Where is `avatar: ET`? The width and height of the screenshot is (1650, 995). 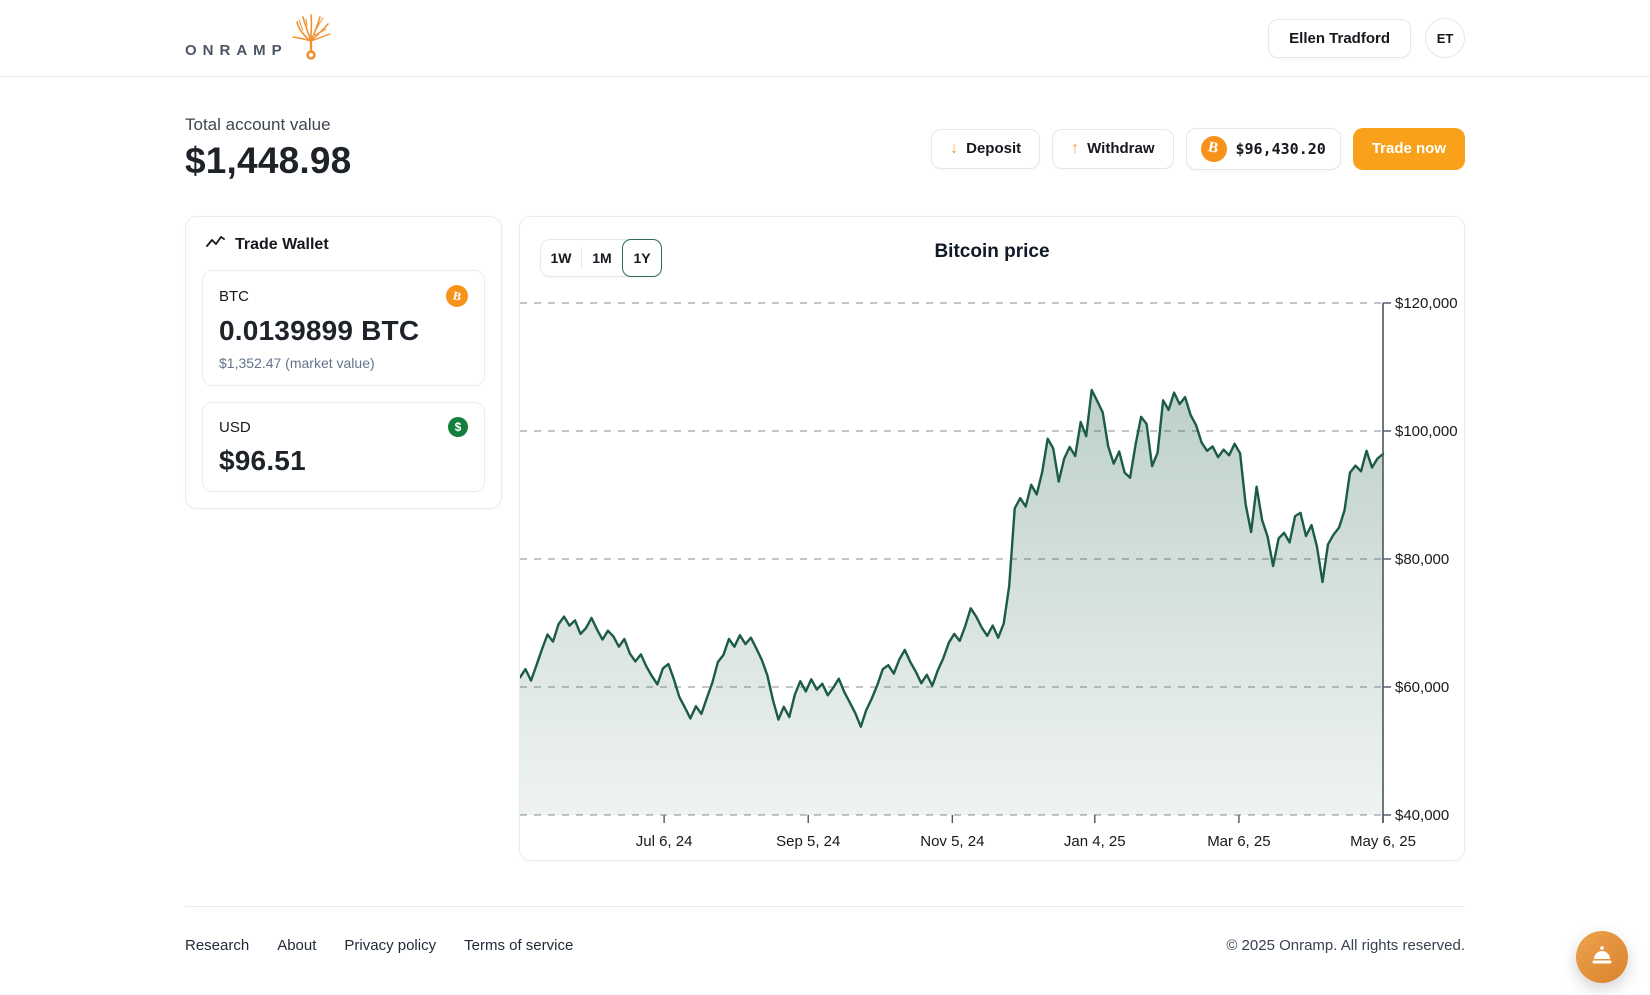 avatar: ET is located at coordinates (1445, 38).